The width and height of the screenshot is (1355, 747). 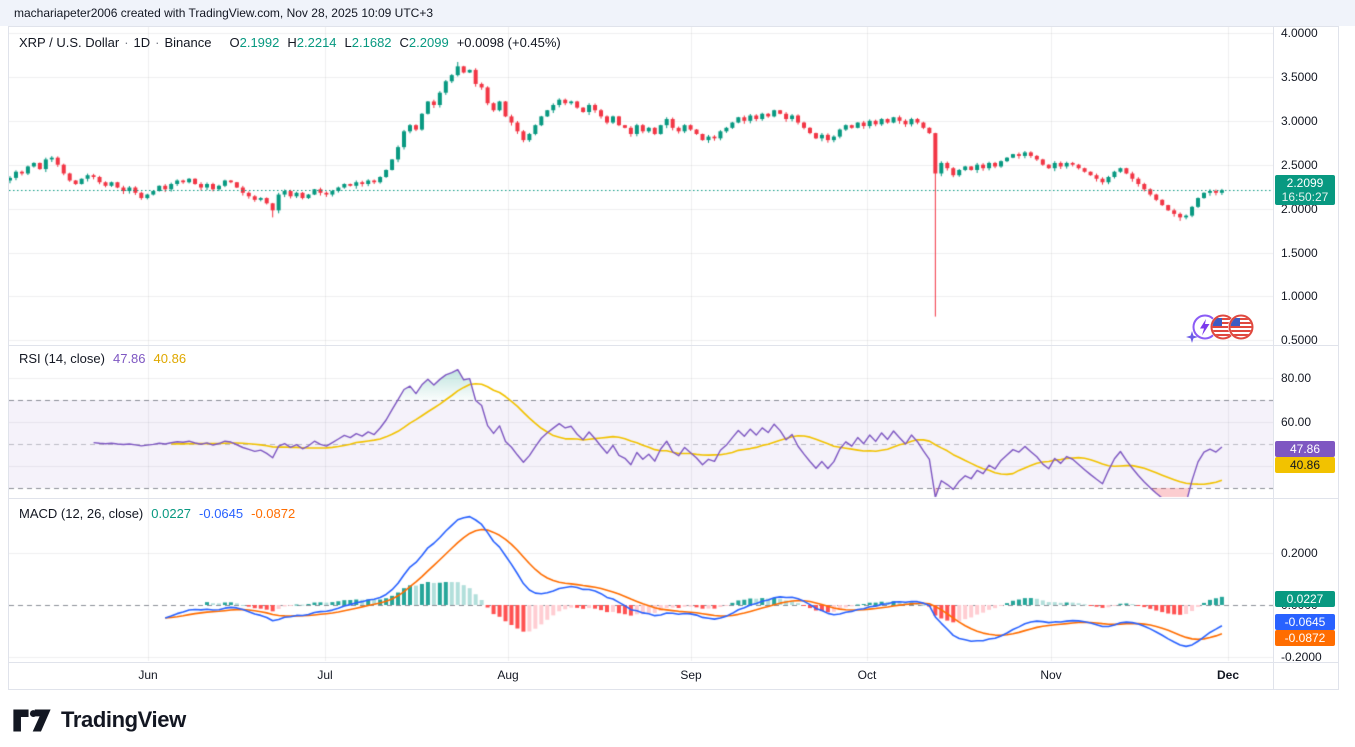 What do you see at coordinates (1305, 197) in the screenshot?
I see `bar-countdown: 16:50:27` at bounding box center [1305, 197].